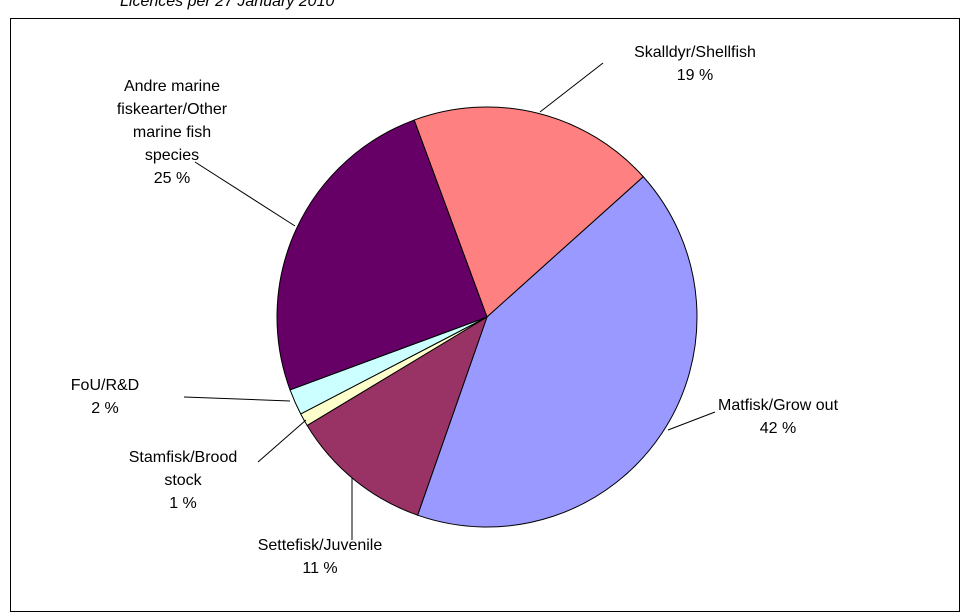  I want to click on slice-value-label: 19 %, so click(695, 75).